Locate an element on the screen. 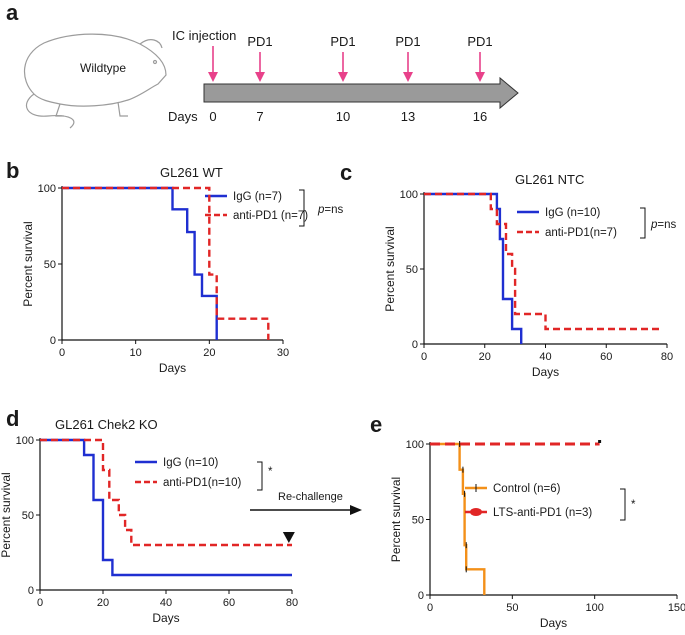  panel-d-xlabel: Days is located at coordinates (165, 618).